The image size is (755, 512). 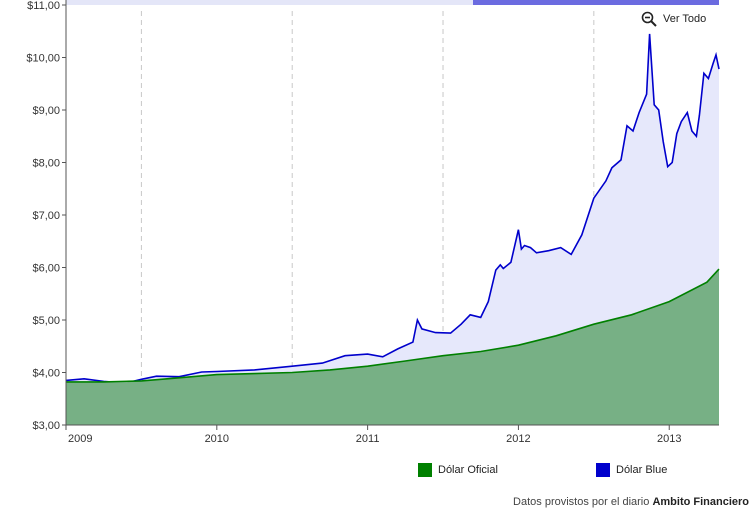 I want to click on legend: Dólar Oficial Dólar Blue, so click(x=377, y=472).